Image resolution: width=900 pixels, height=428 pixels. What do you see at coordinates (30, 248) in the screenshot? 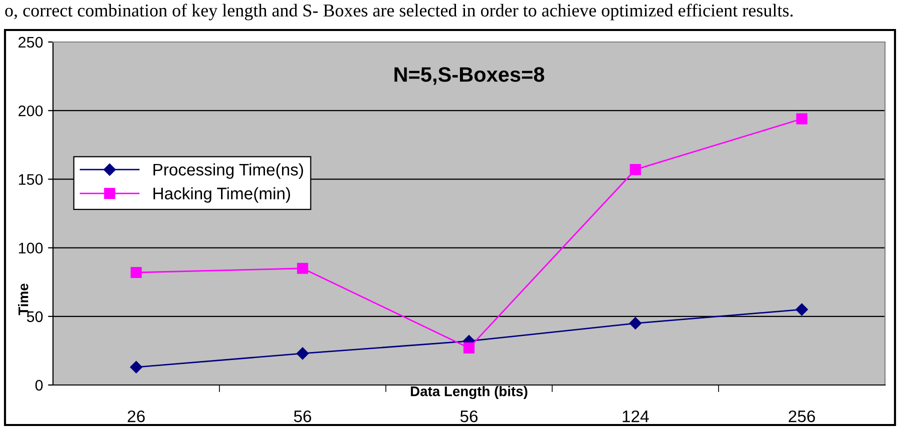
I see `y-tick-label: 100` at bounding box center [30, 248].